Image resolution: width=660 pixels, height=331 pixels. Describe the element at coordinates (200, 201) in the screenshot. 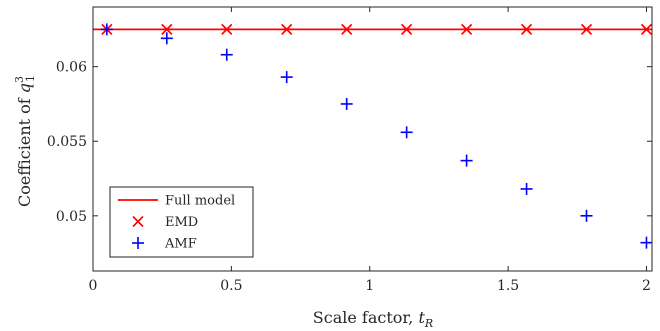

I see `legend-label: Full model` at that location.